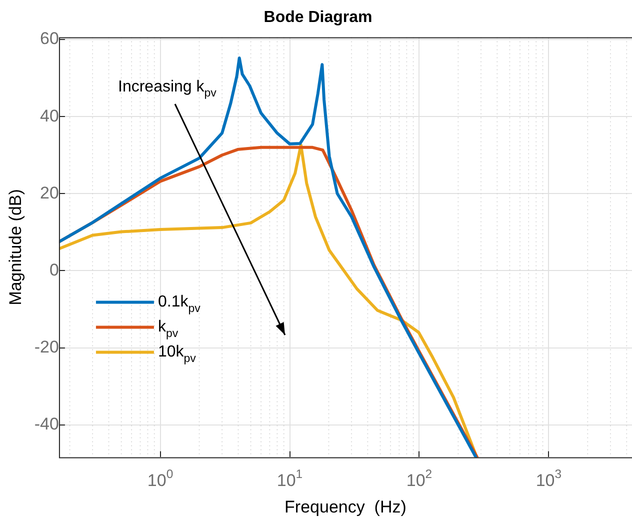  What do you see at coordinates (49, 116) in the screenshot?
I see `y-tick-label: 40` at bounding box center [49, 116].